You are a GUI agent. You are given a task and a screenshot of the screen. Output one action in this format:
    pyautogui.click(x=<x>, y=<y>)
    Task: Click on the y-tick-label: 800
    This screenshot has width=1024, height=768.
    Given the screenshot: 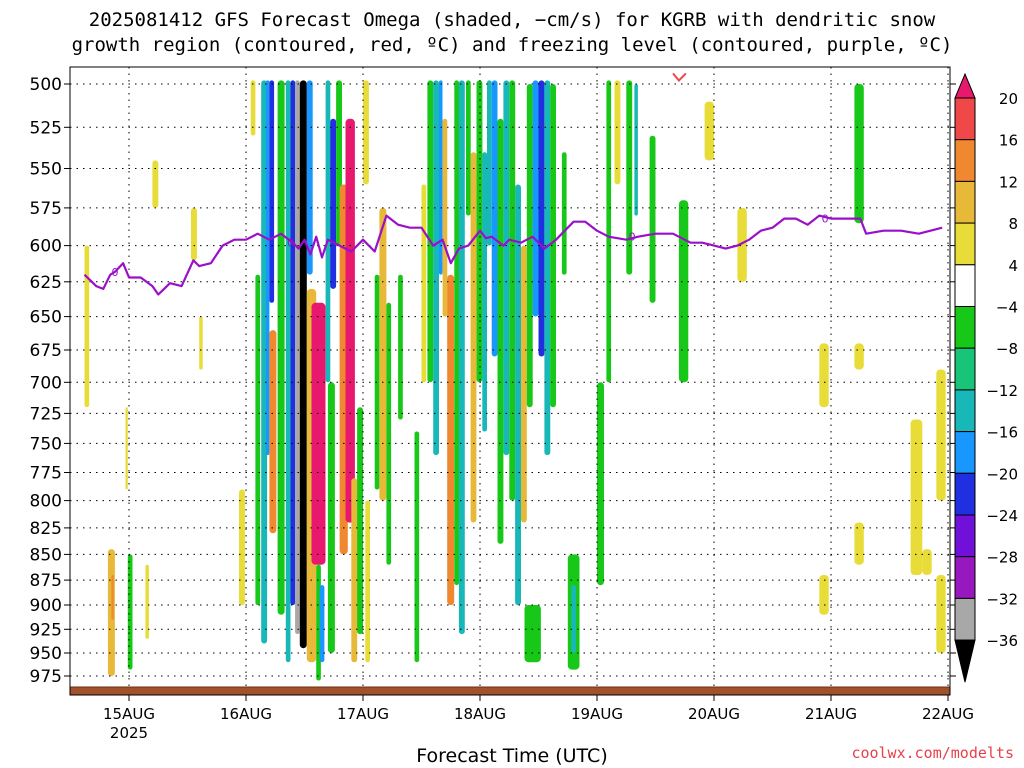 What is the action you would take?
    pyautogui.click(x=46, y=502)
    